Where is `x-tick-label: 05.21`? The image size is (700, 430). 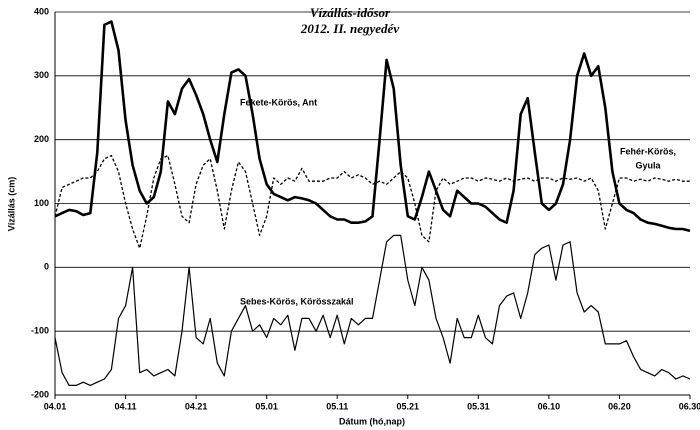 x-tick-label: 05.21 is located at coordinates (408, 406).